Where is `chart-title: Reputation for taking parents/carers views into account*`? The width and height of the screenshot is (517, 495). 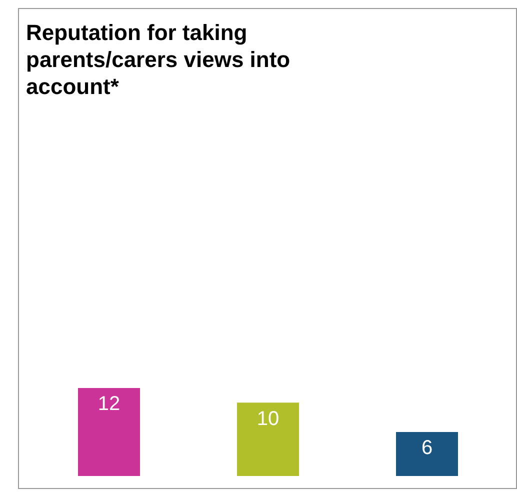 chart-title: Reputation for taking parents/carers views into account* is located at coordinates (159, 59).